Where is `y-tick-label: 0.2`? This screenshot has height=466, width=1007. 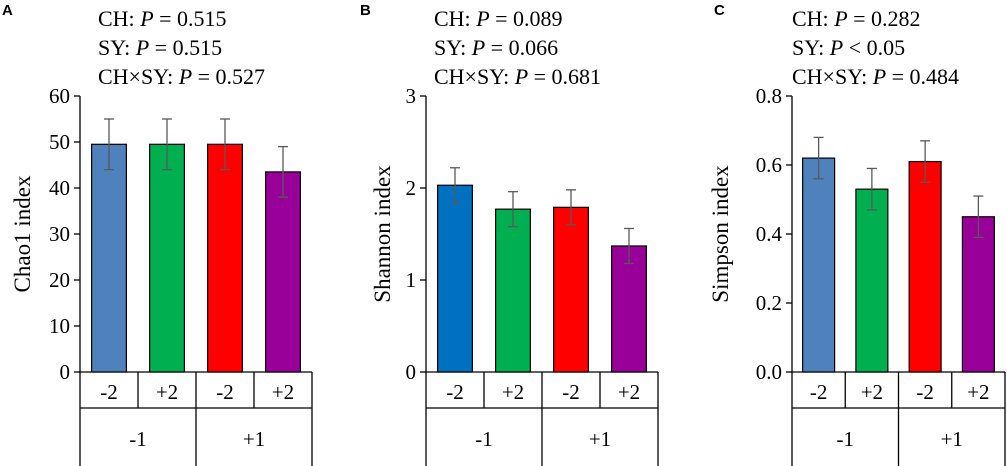
y-tick-label: 0.2 is located at coordinates (769, 303).